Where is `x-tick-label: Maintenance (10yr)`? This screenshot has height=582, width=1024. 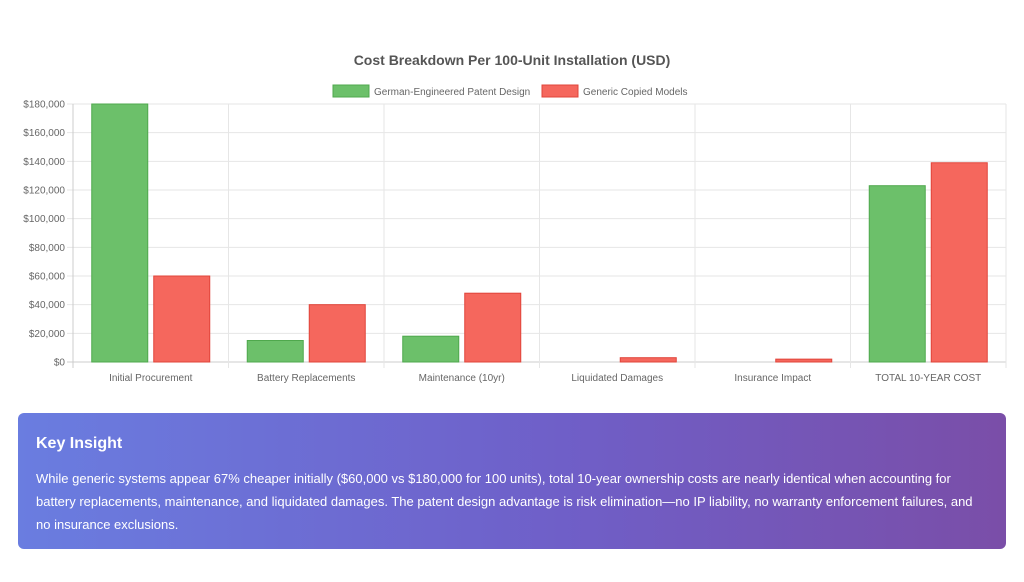
x-tick-label: Maintenance (10yr) is located at coordinates (462, 378).